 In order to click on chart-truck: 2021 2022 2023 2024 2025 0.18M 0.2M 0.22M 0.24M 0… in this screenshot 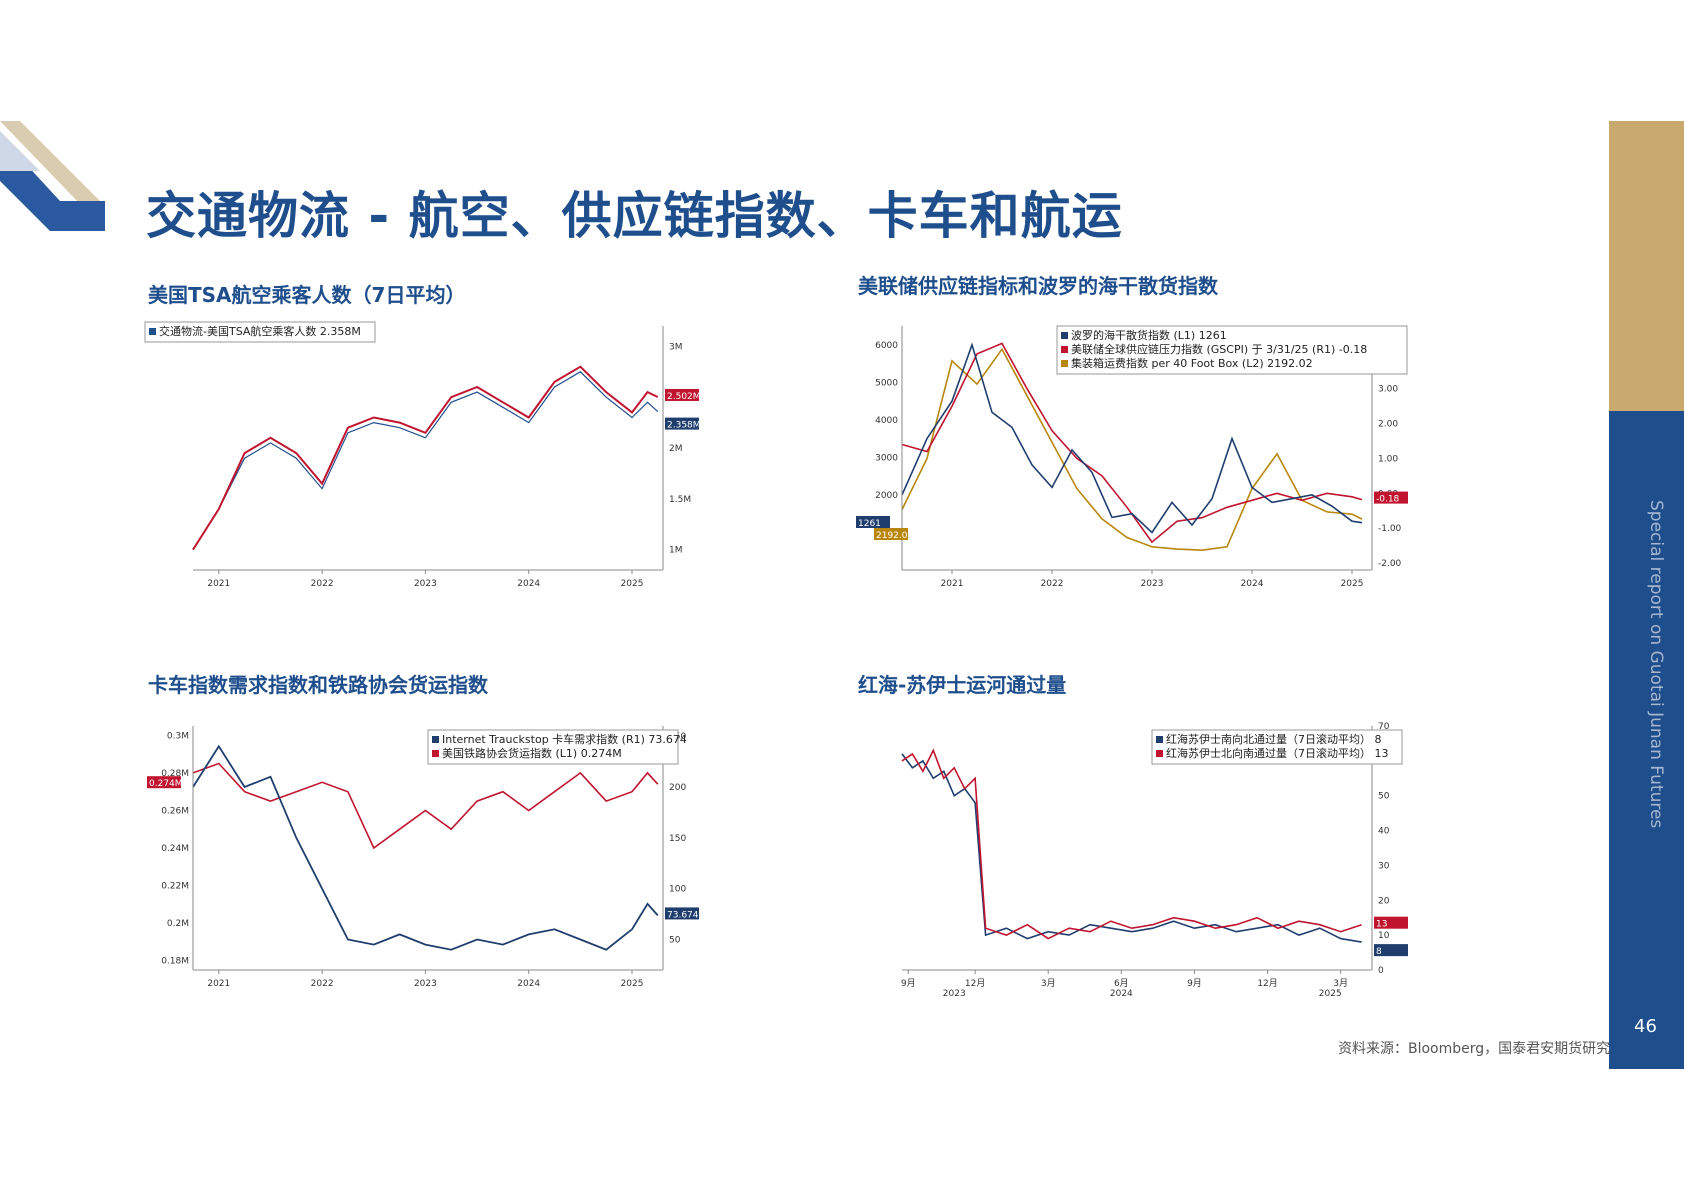, I will do `click(433, 858)`.